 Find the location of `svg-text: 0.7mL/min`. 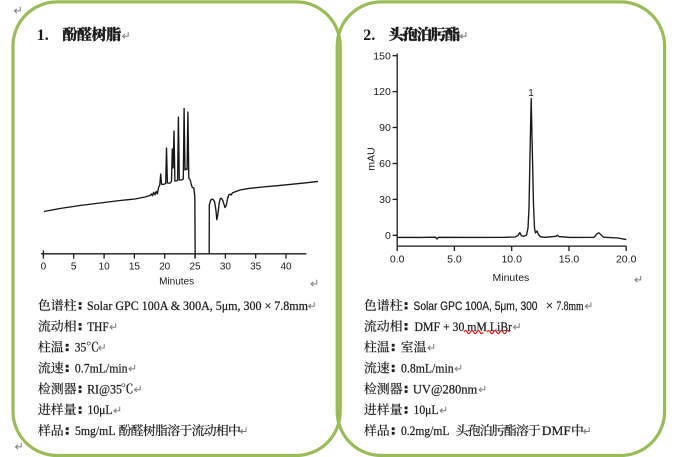

svg-text: 0.7mL/min is located at coordinates (101, 369).